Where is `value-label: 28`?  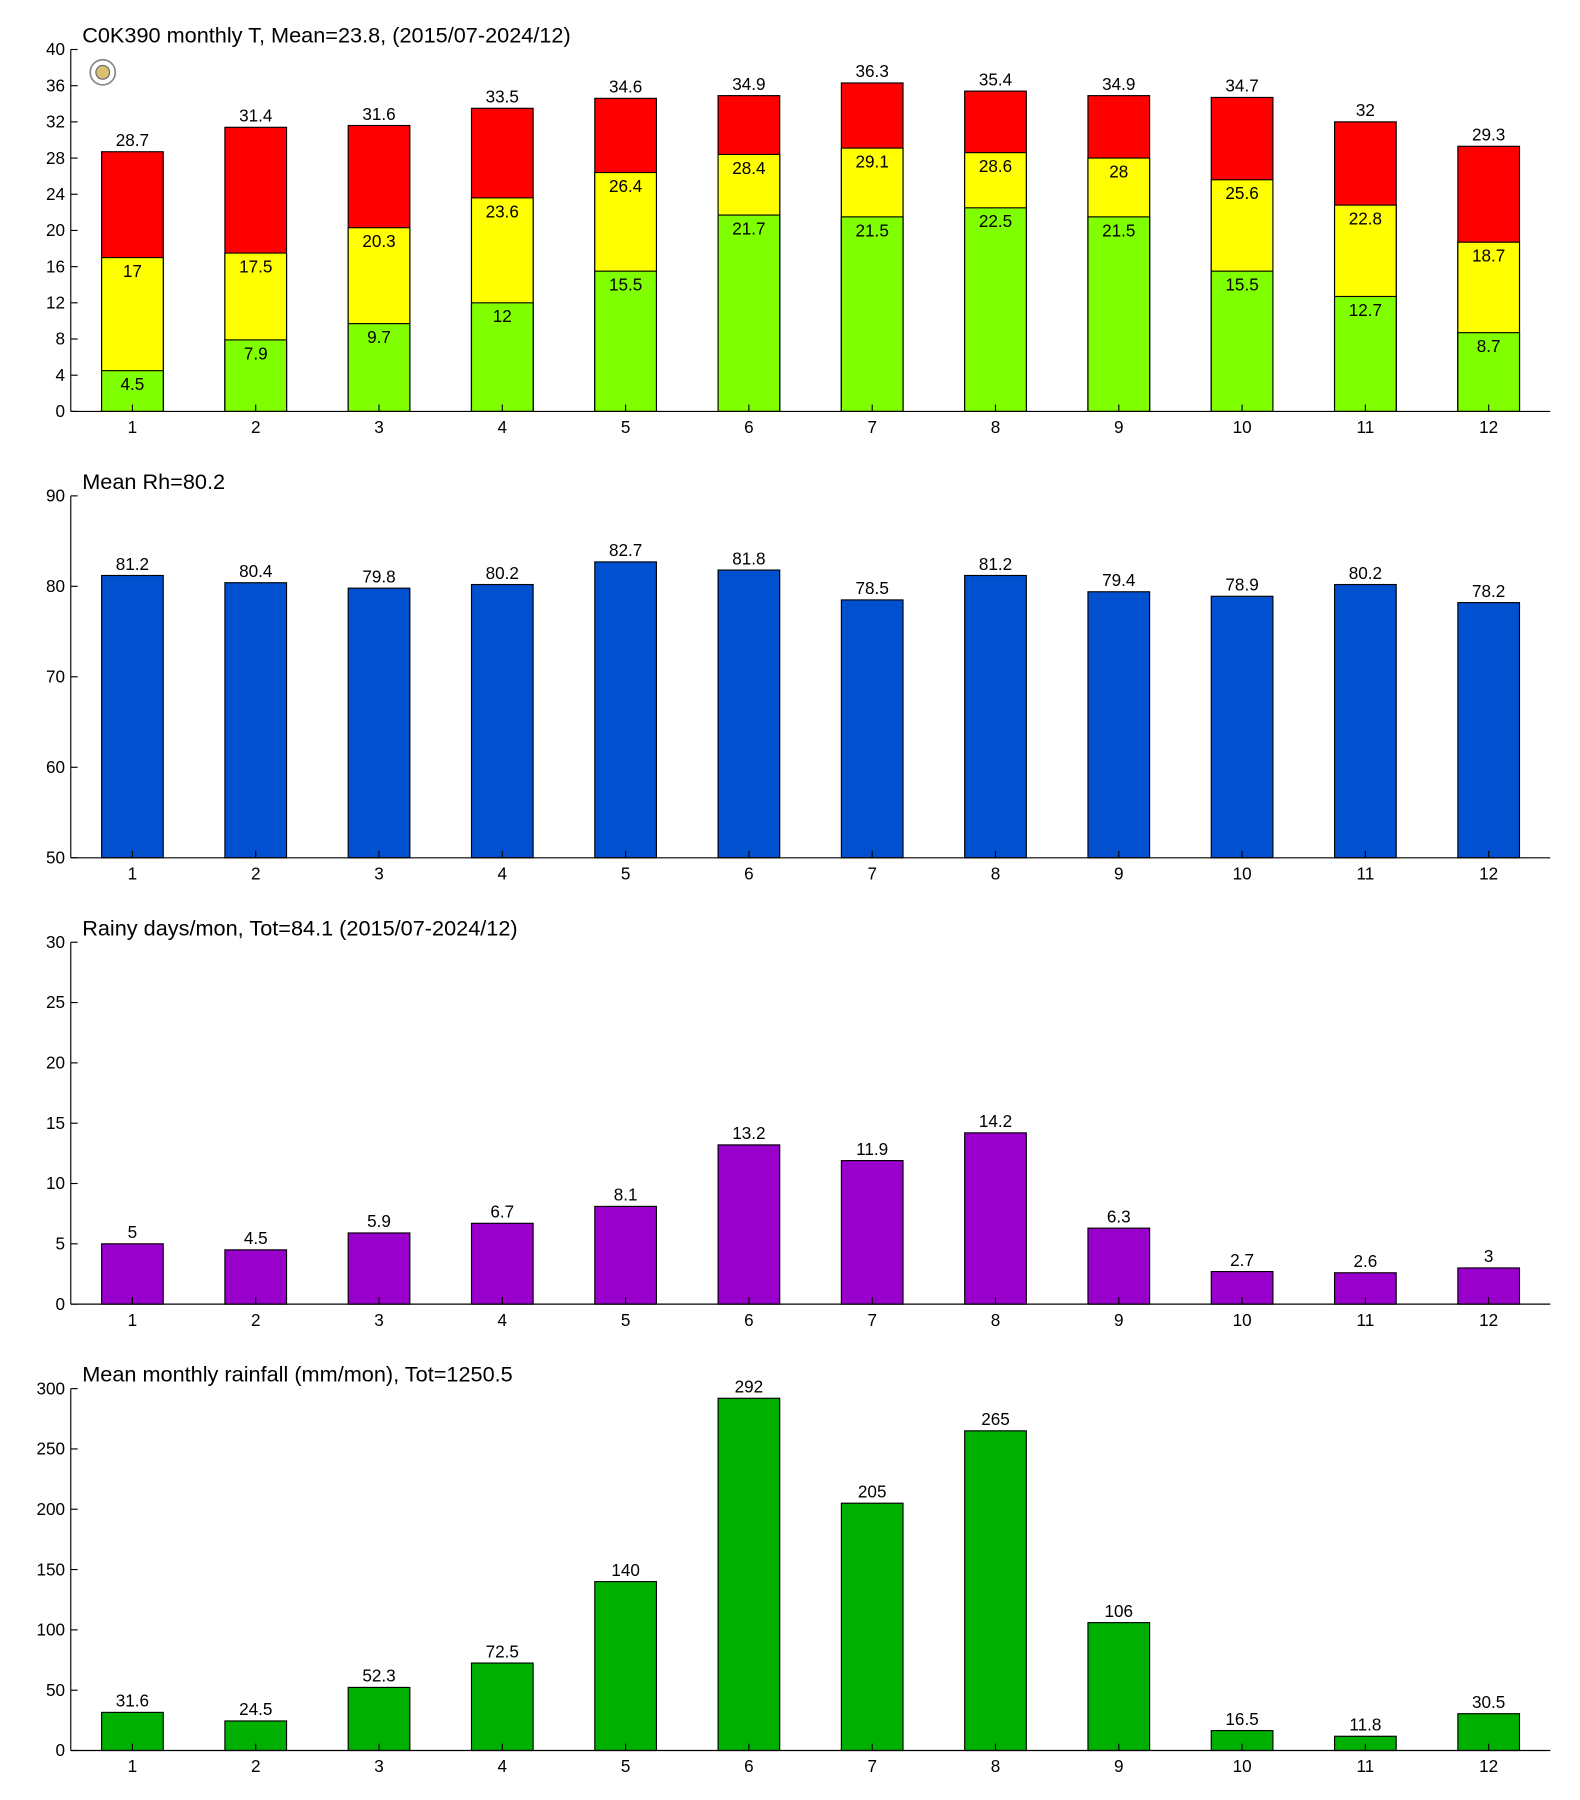
value-label: 28 is located at coordinates (1118, 171).